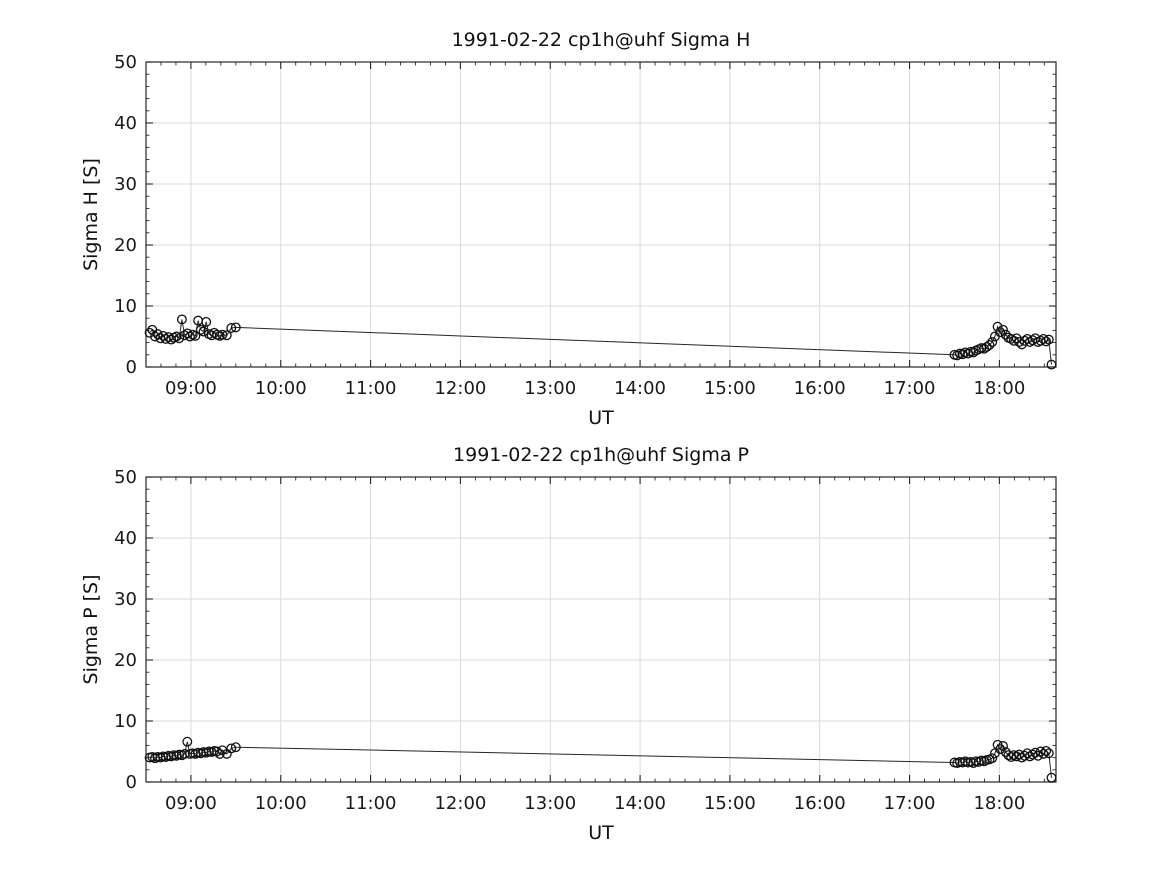 The width and height of the screenshot is (1167, 875). I want to click on sigma-p-chart-title: 1991-02-22 cp1h@uhf Sigma P, so click(601, 455).